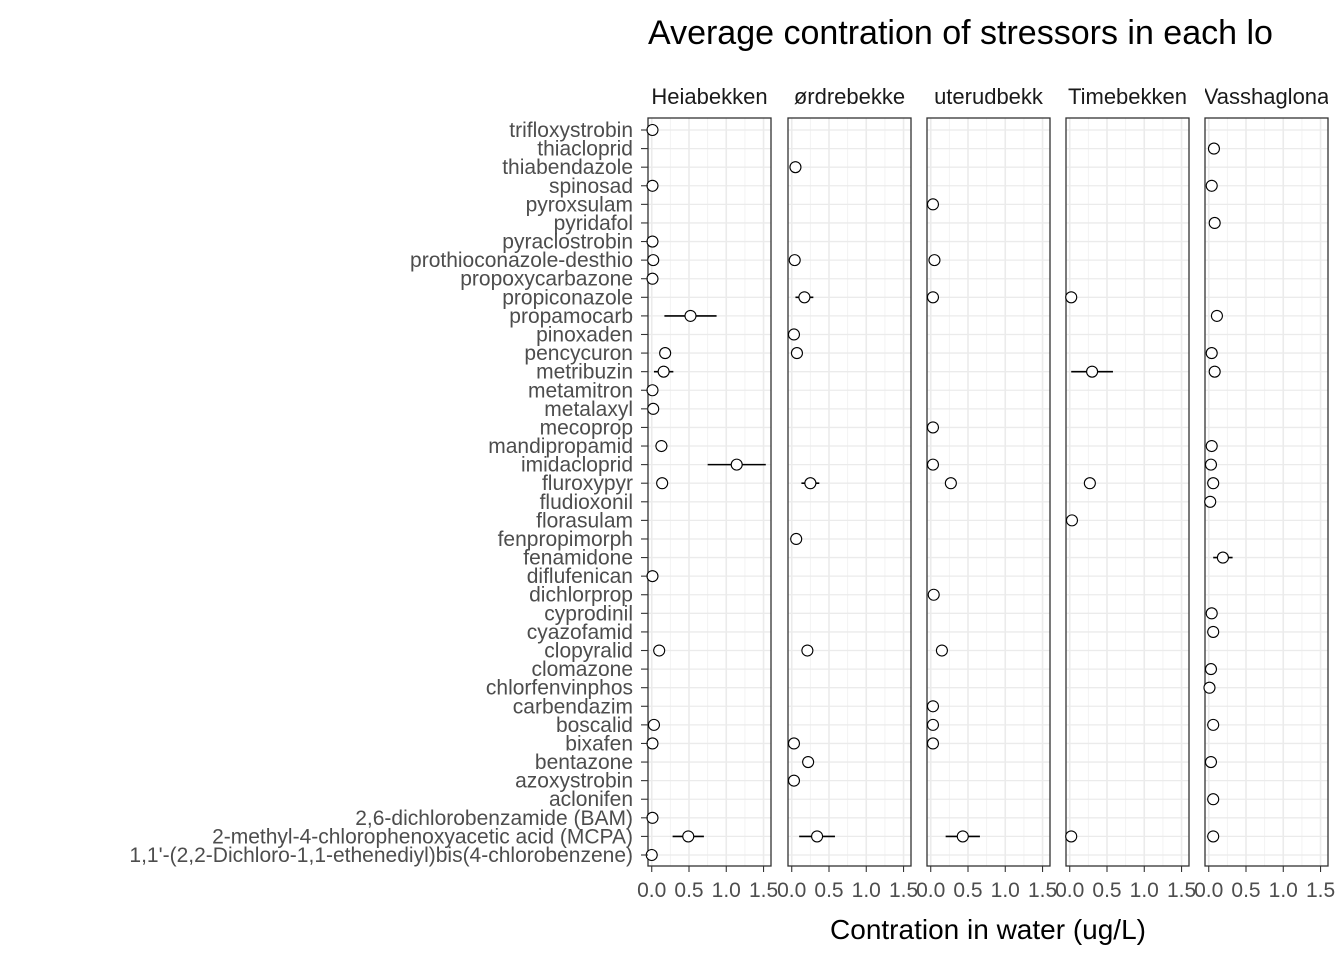  I want to click on facet-strip-label: uterudbekk, so click(989, 96).